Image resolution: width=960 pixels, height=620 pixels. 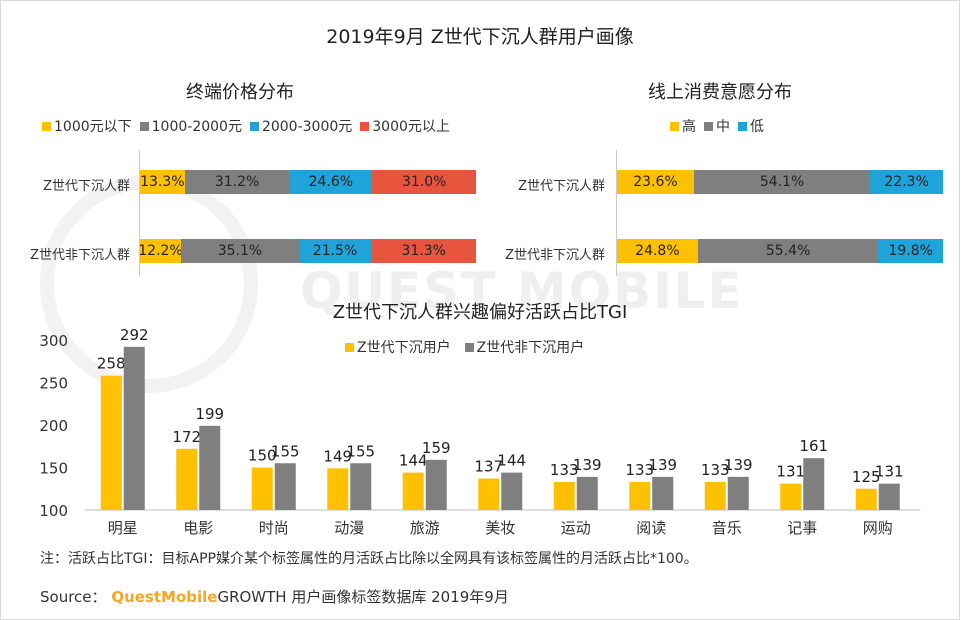 I want to click on stacked-bar-segment: 13.3%, so click(x=162, y=182).